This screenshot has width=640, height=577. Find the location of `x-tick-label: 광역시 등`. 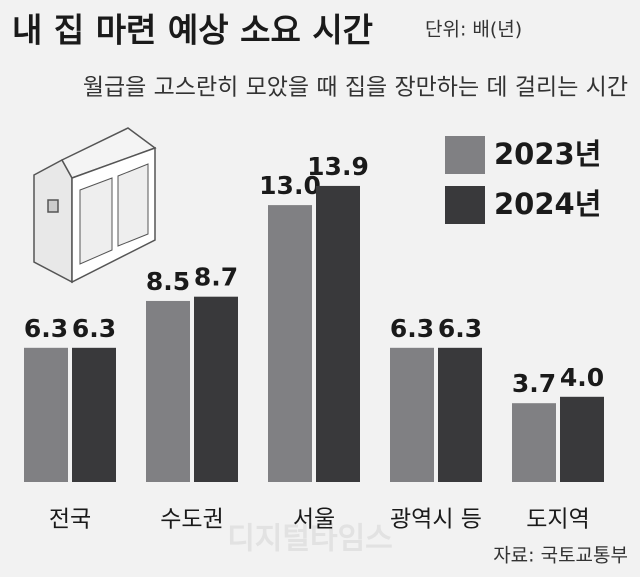

x-tick-label: 광역시 등 is located at coordinates (436, 520).